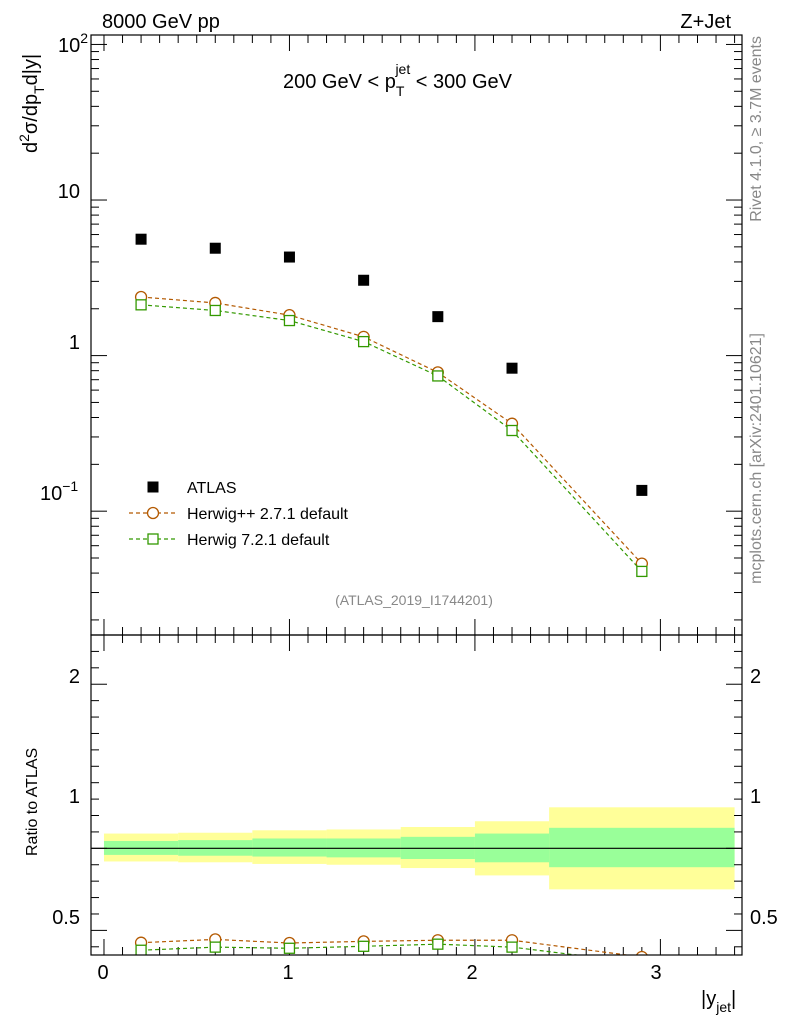  What do you see at coordinates (212, 488) in the screenshot?
I see `legend-label: ATLAS` at bounding box center [212, 488].